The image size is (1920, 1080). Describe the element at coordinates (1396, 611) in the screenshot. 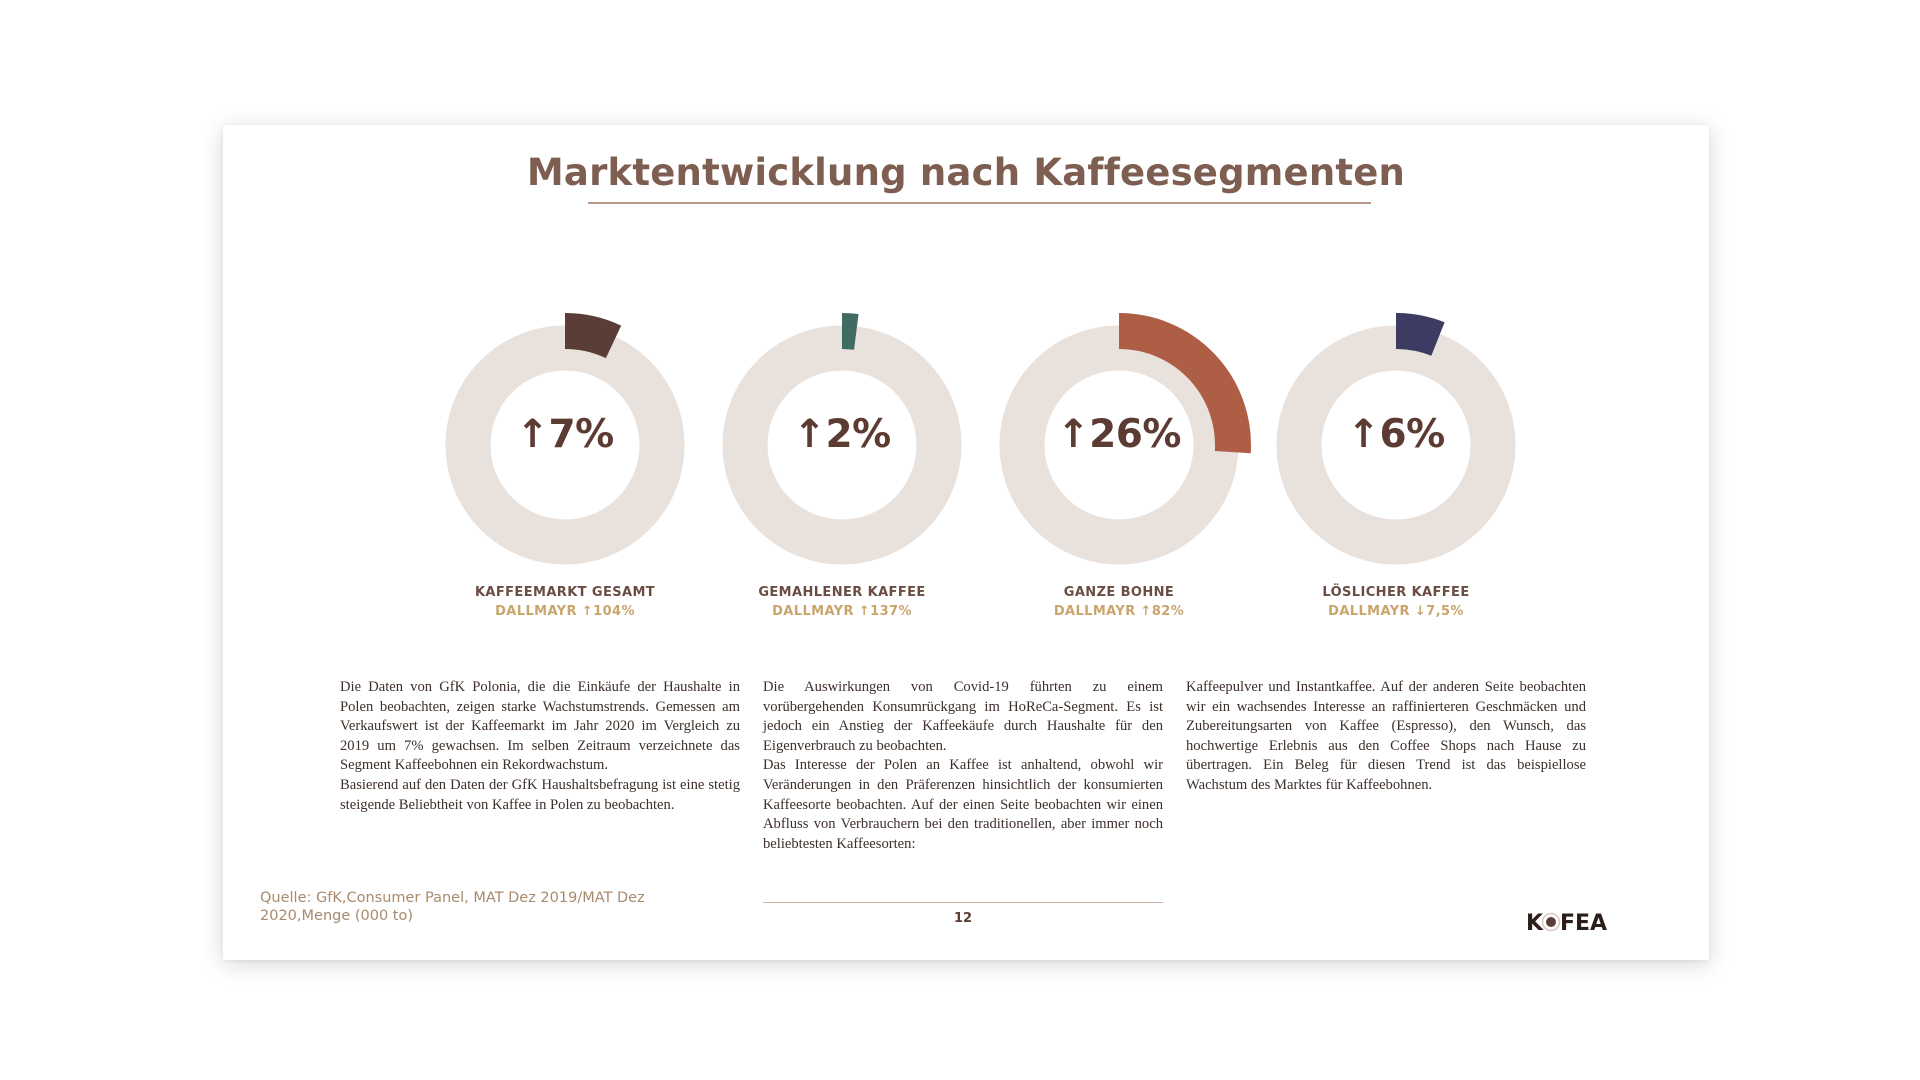

I see `brand-growth-label: DALLMAYR ↓7,5%` at that location.